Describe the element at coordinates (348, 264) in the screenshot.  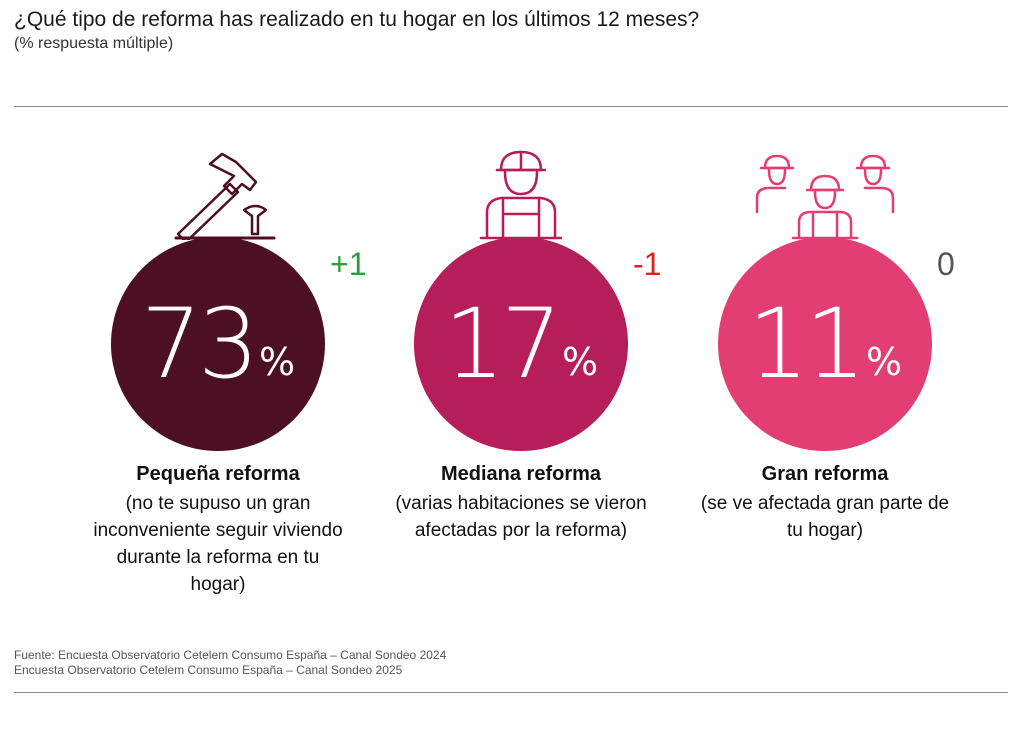
I see `delta-badge: +1` at that location.